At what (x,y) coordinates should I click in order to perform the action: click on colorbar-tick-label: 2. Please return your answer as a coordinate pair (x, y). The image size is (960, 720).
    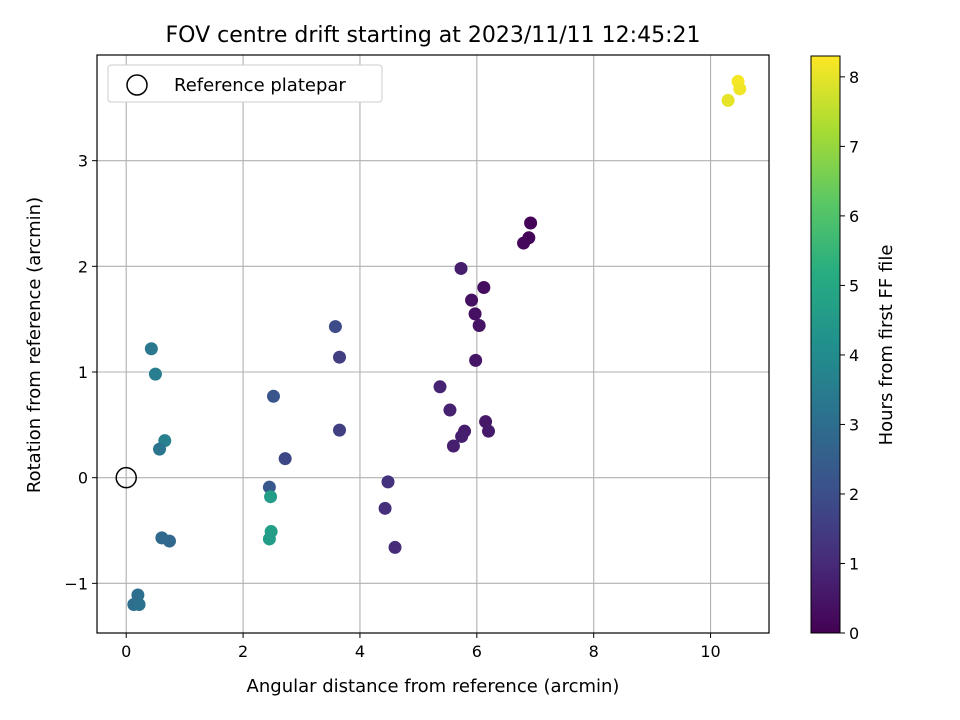
    Looking at the image, I should click on (854, 494).